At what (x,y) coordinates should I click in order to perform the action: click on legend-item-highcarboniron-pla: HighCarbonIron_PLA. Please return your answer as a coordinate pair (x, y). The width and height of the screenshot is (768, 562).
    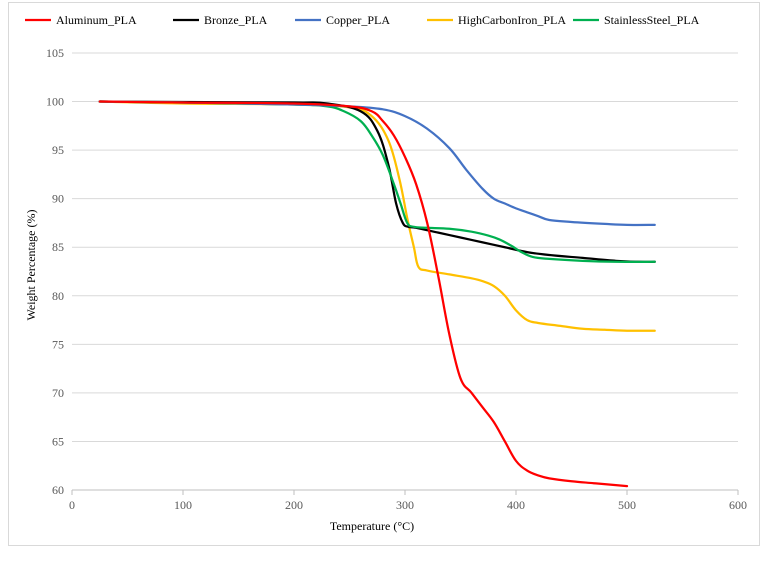
    Looking at the image, I should click on (496, 20).